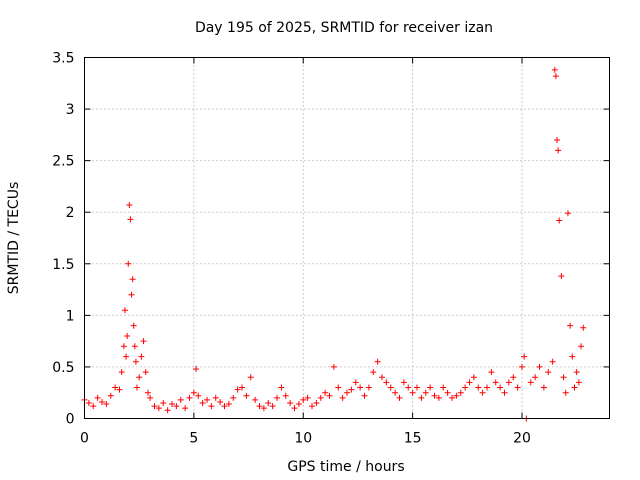  What do you see at coordinates (70, 110) in the screenshot?
I see `y-tick-label: 3` at bounding box center [70, 110].